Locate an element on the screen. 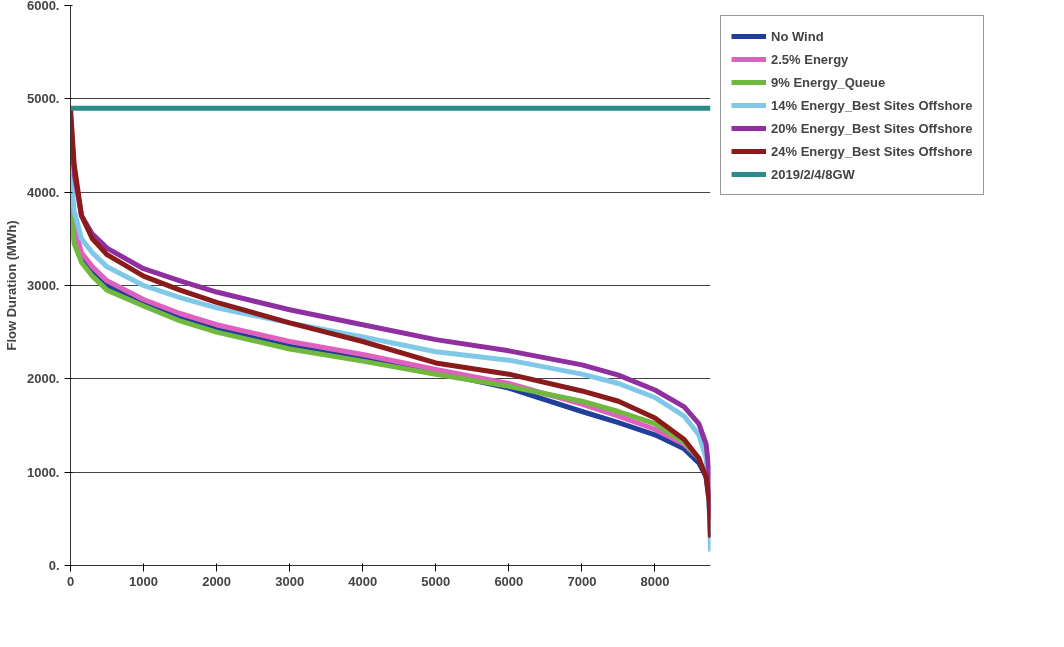 Image resolution: width=1064 pixels, height=647 pixels. y-tick-label: 1000. is located at coordinates (43, 472).